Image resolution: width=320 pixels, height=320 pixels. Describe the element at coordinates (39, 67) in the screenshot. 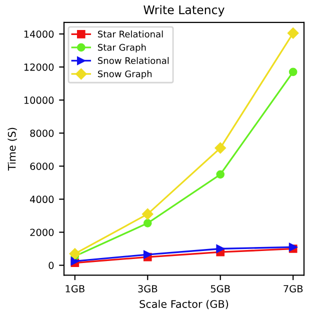

I see `y-tick-label: 12000` at that location.